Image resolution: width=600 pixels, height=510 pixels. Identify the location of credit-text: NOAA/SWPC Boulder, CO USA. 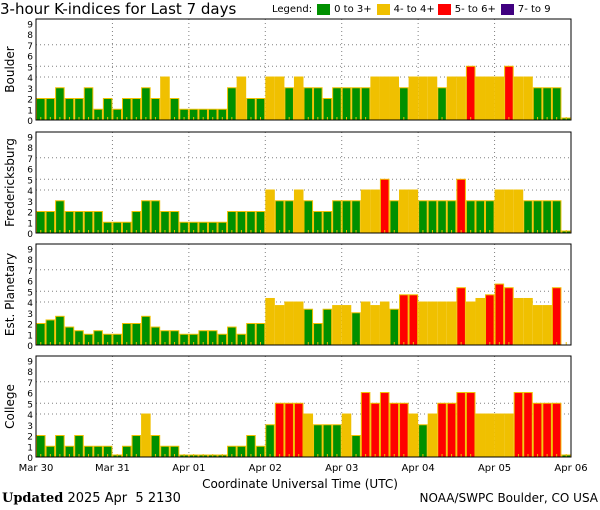
(508, 498).